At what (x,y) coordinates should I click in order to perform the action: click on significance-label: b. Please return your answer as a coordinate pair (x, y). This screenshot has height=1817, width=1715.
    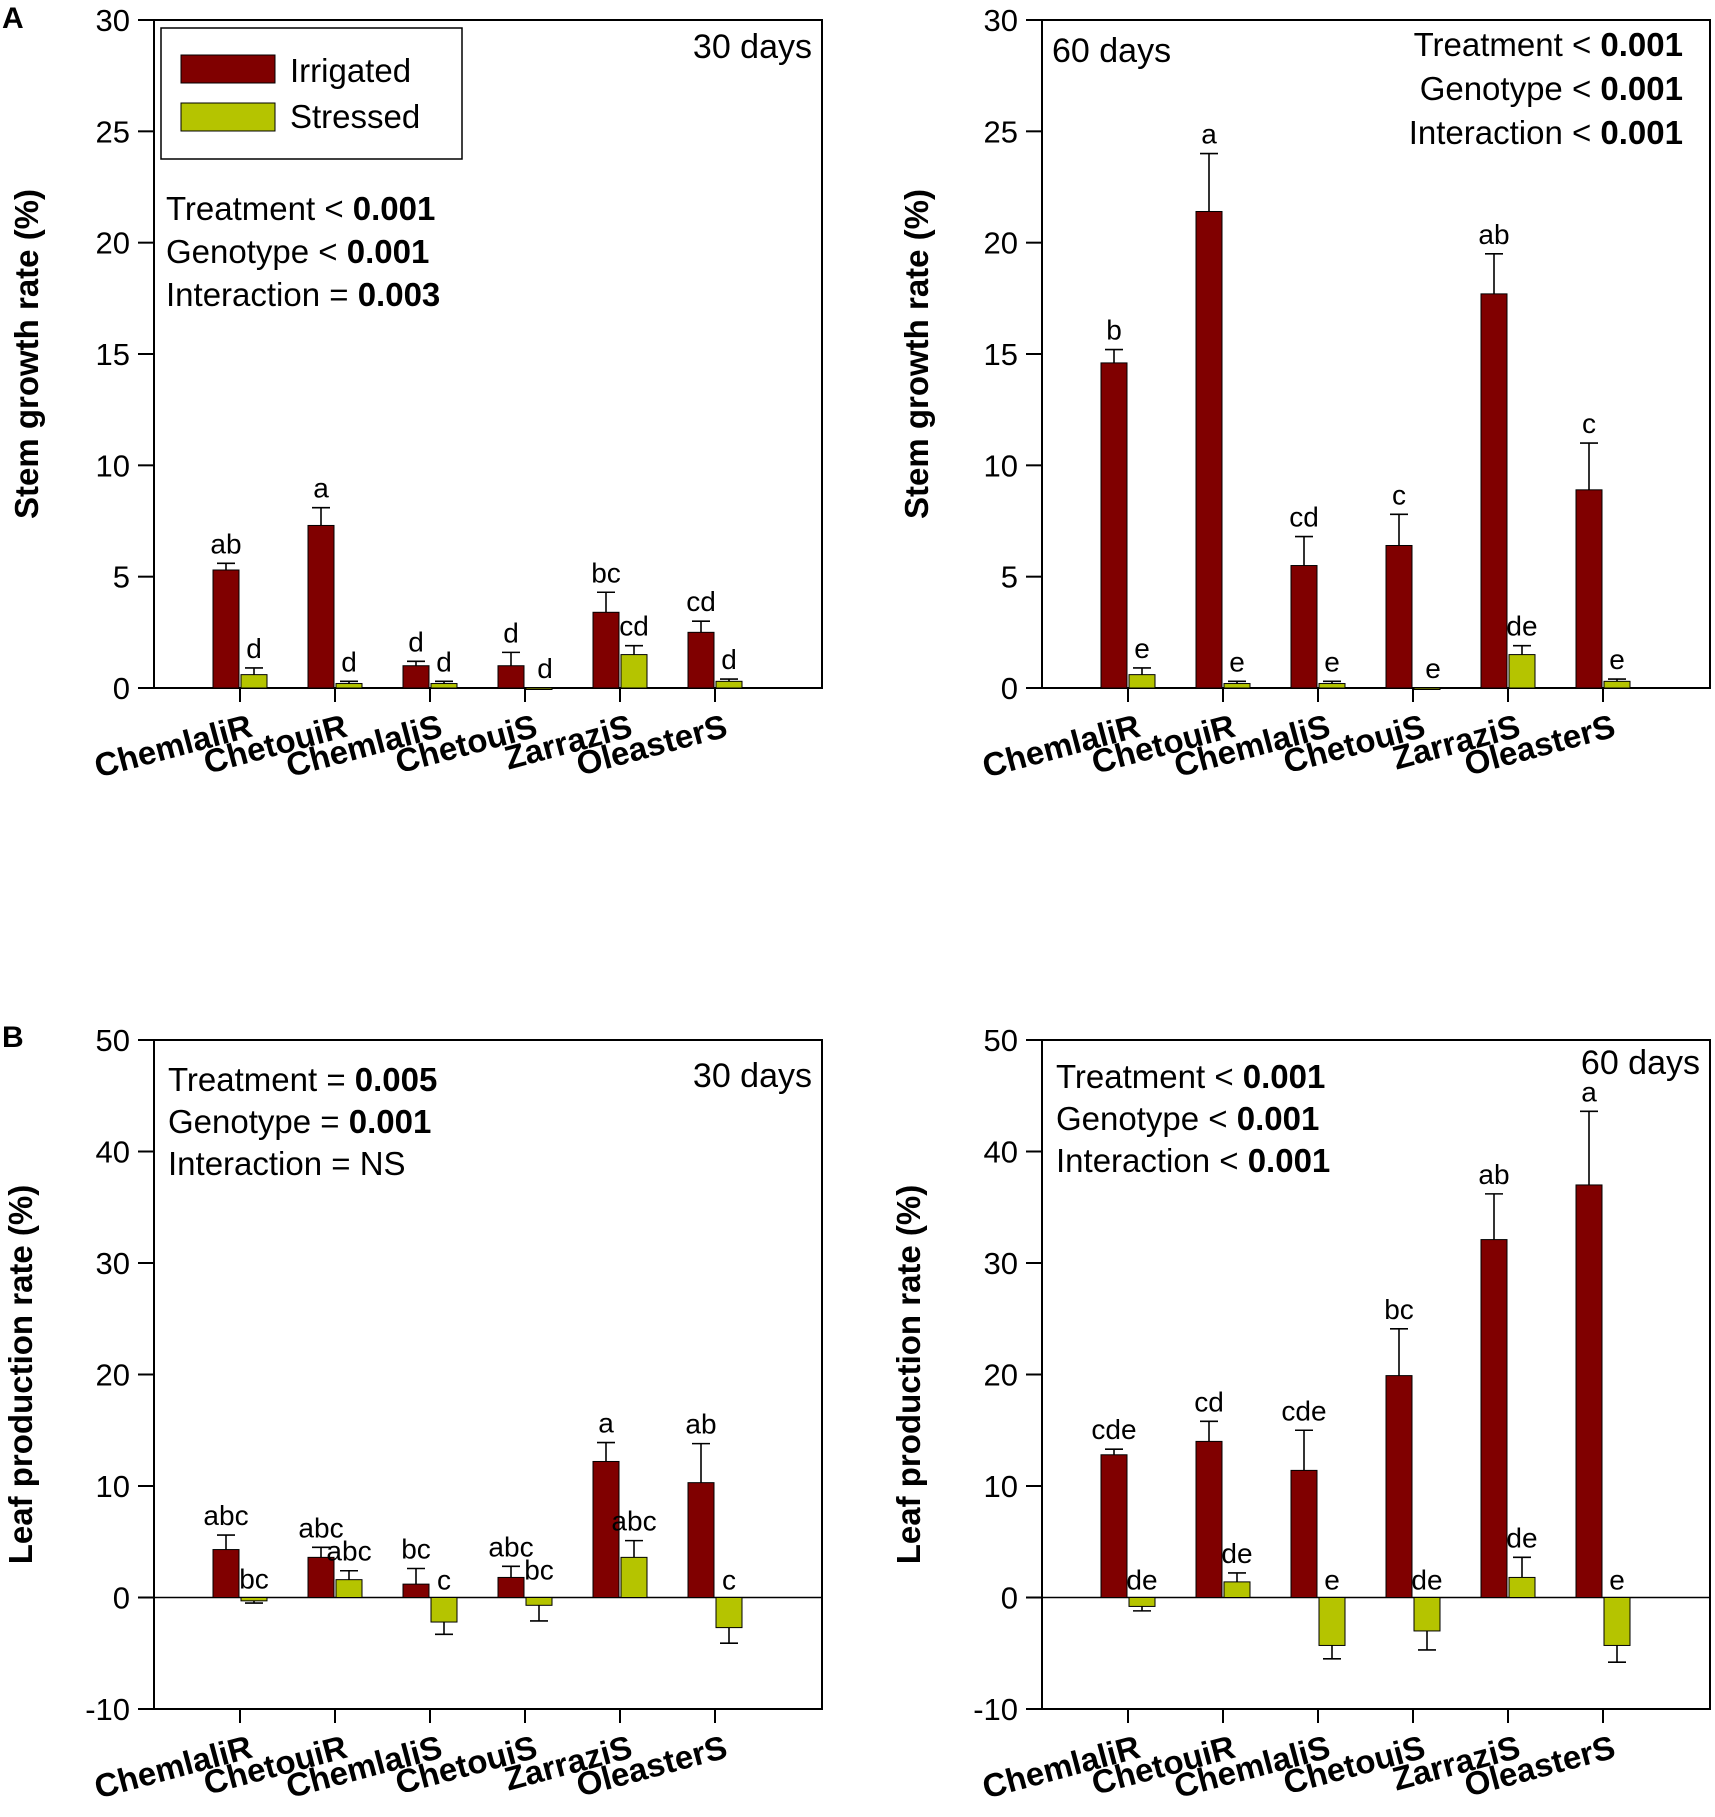
    Looking at the image, I should click on (1114, 330).